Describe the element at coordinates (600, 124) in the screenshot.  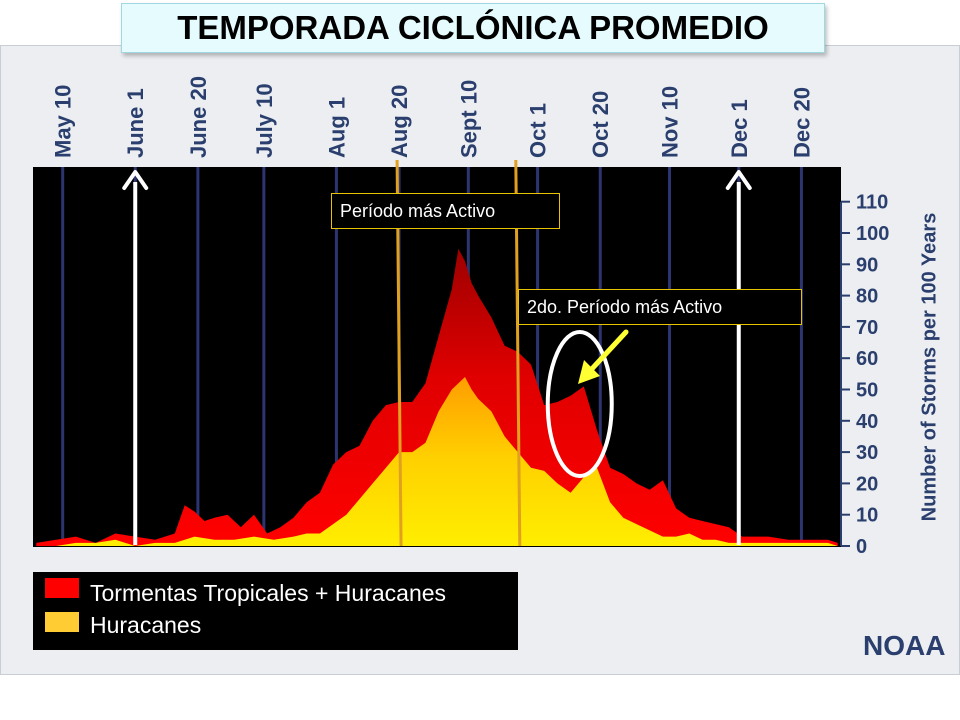
I see `x-tick-label: Oct 20` at that location.